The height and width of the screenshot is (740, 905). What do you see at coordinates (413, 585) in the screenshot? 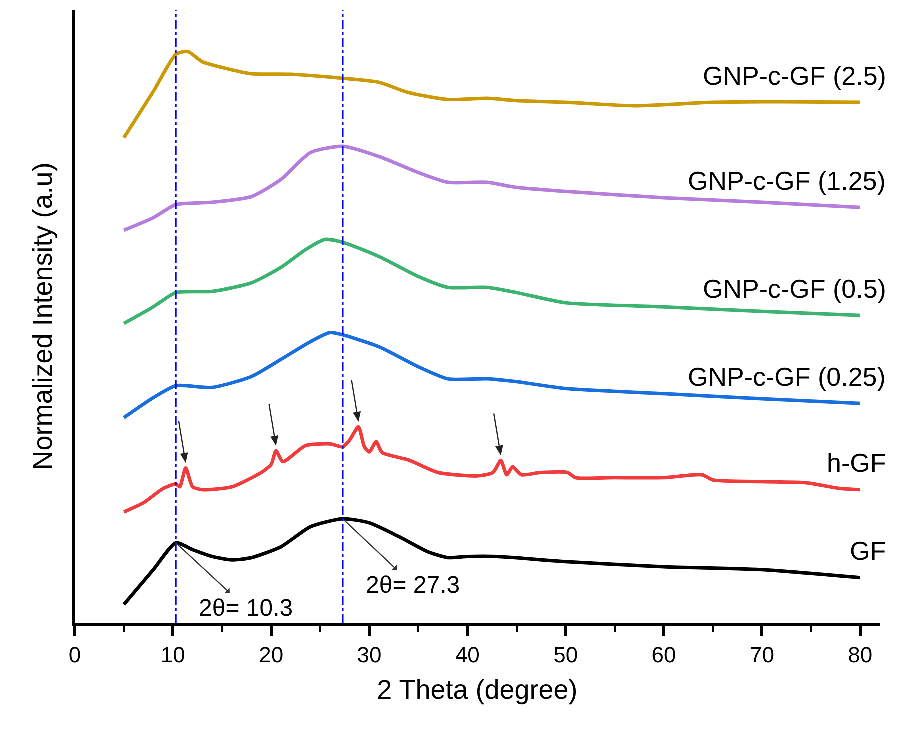
I see `annotation: 2θ= 27.3` at bounding box center [413, 585].